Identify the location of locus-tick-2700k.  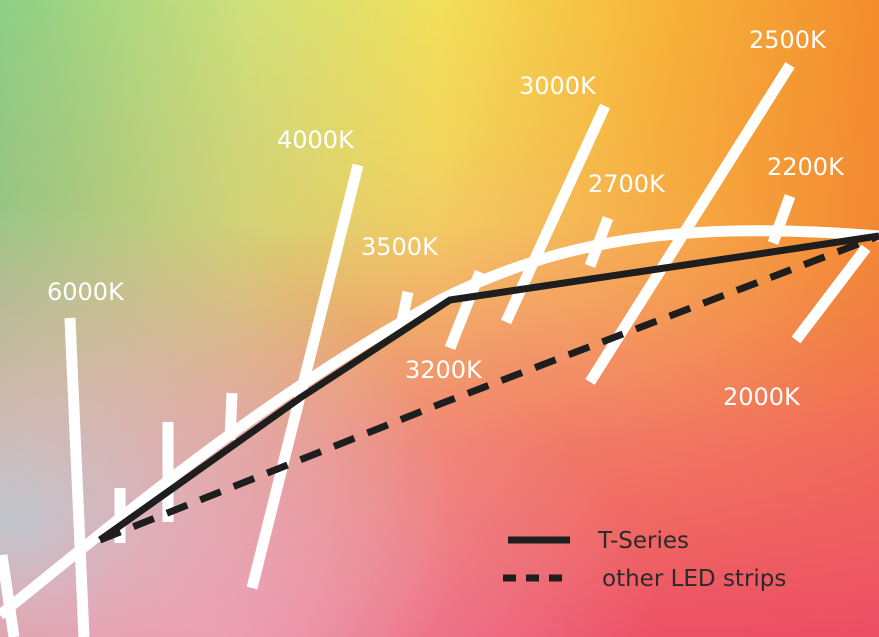
(599, 242).